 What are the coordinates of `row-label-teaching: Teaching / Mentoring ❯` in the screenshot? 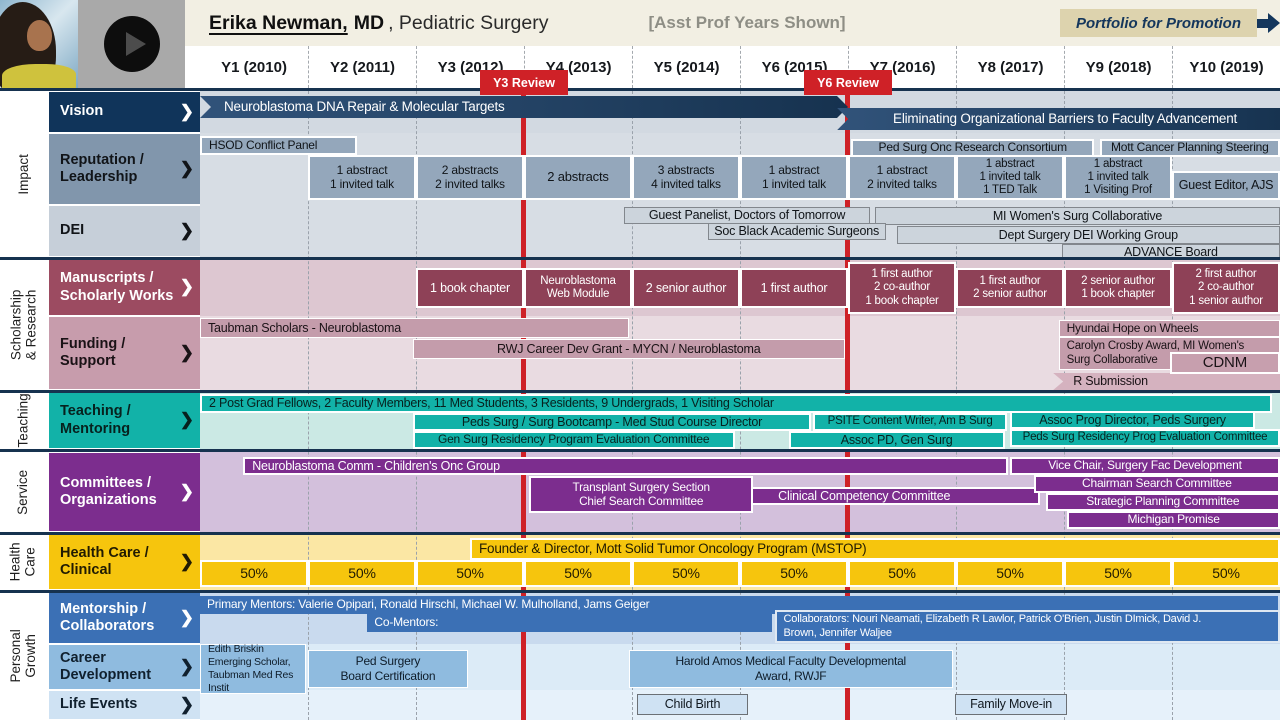 It's located at (124, 420).